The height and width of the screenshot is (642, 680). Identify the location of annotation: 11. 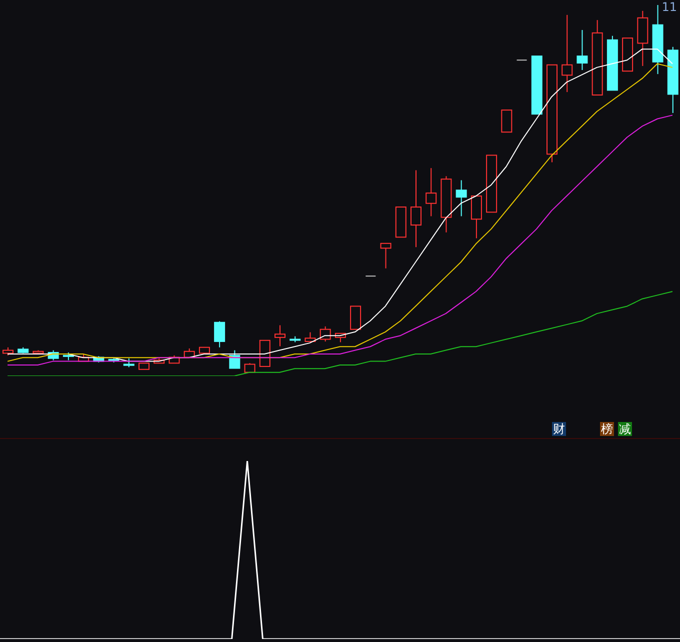
(669, 7).